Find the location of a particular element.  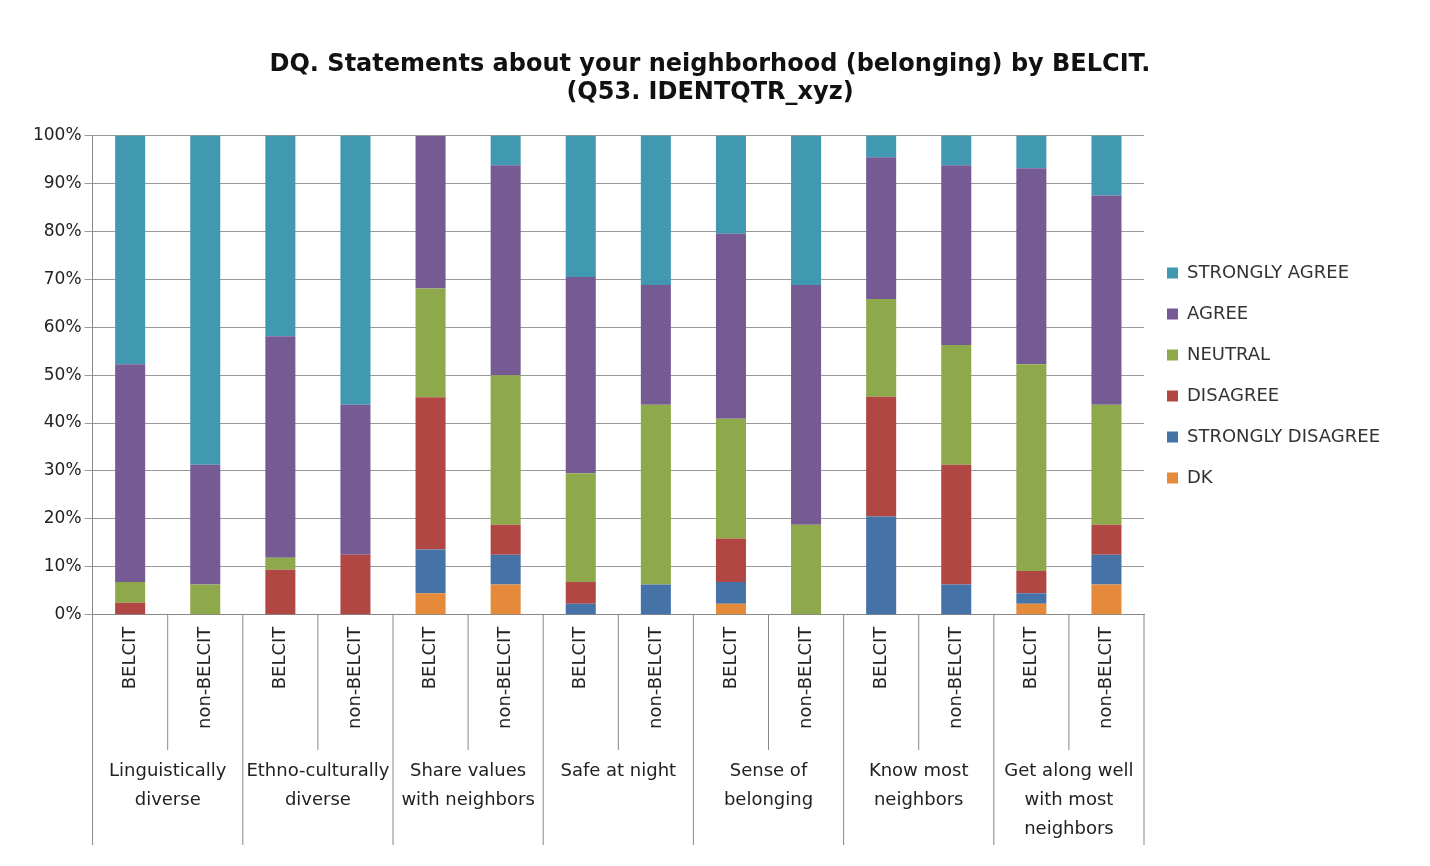

legend-label: AGREE is located at coordinates (1218, 312).